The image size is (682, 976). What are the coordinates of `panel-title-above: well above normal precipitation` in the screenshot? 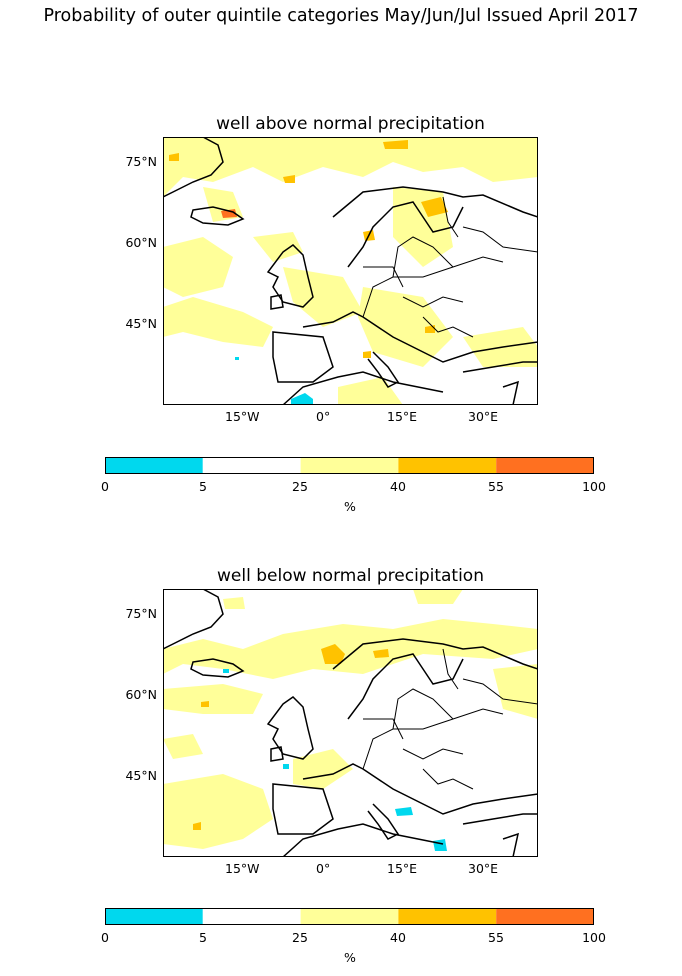 It's located at (350, 124).